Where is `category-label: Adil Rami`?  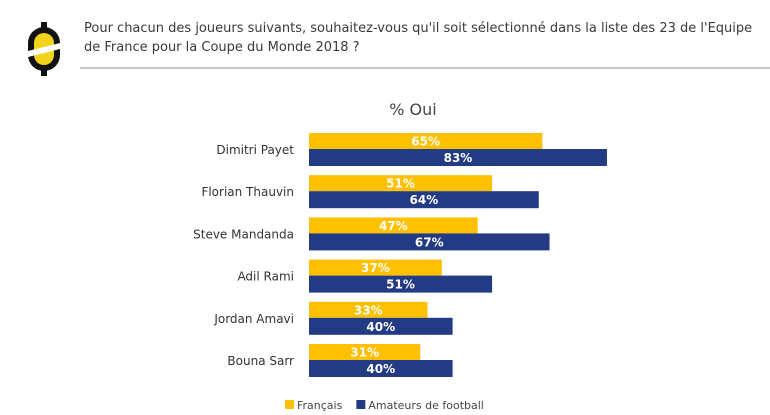 category-label: Adil Rami is located at coordinates (265, 277).